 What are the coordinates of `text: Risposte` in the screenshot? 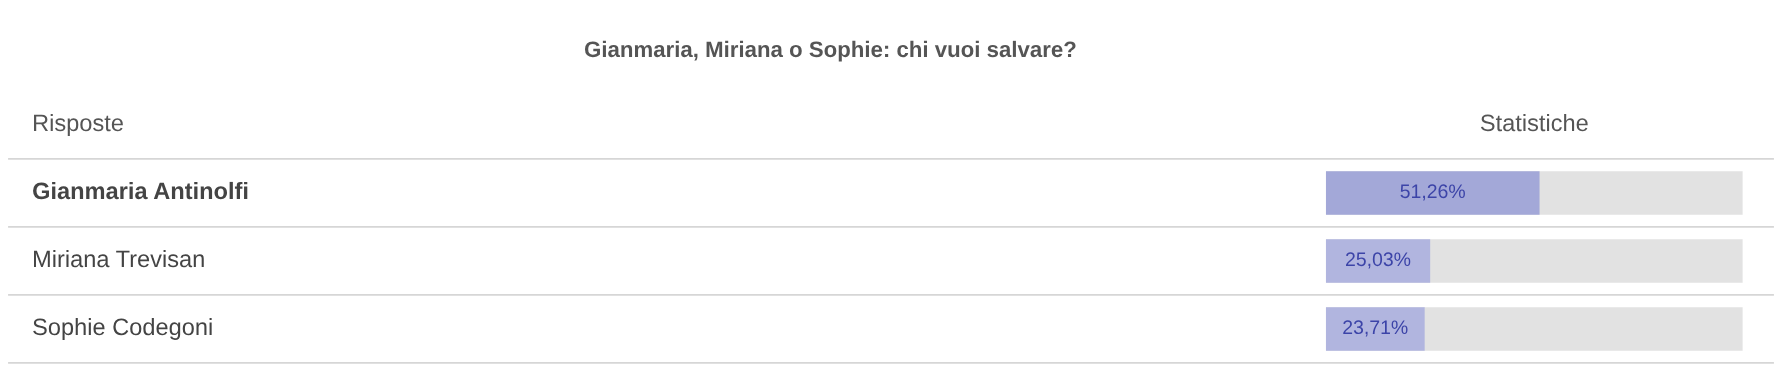 It's located at (78, 124).